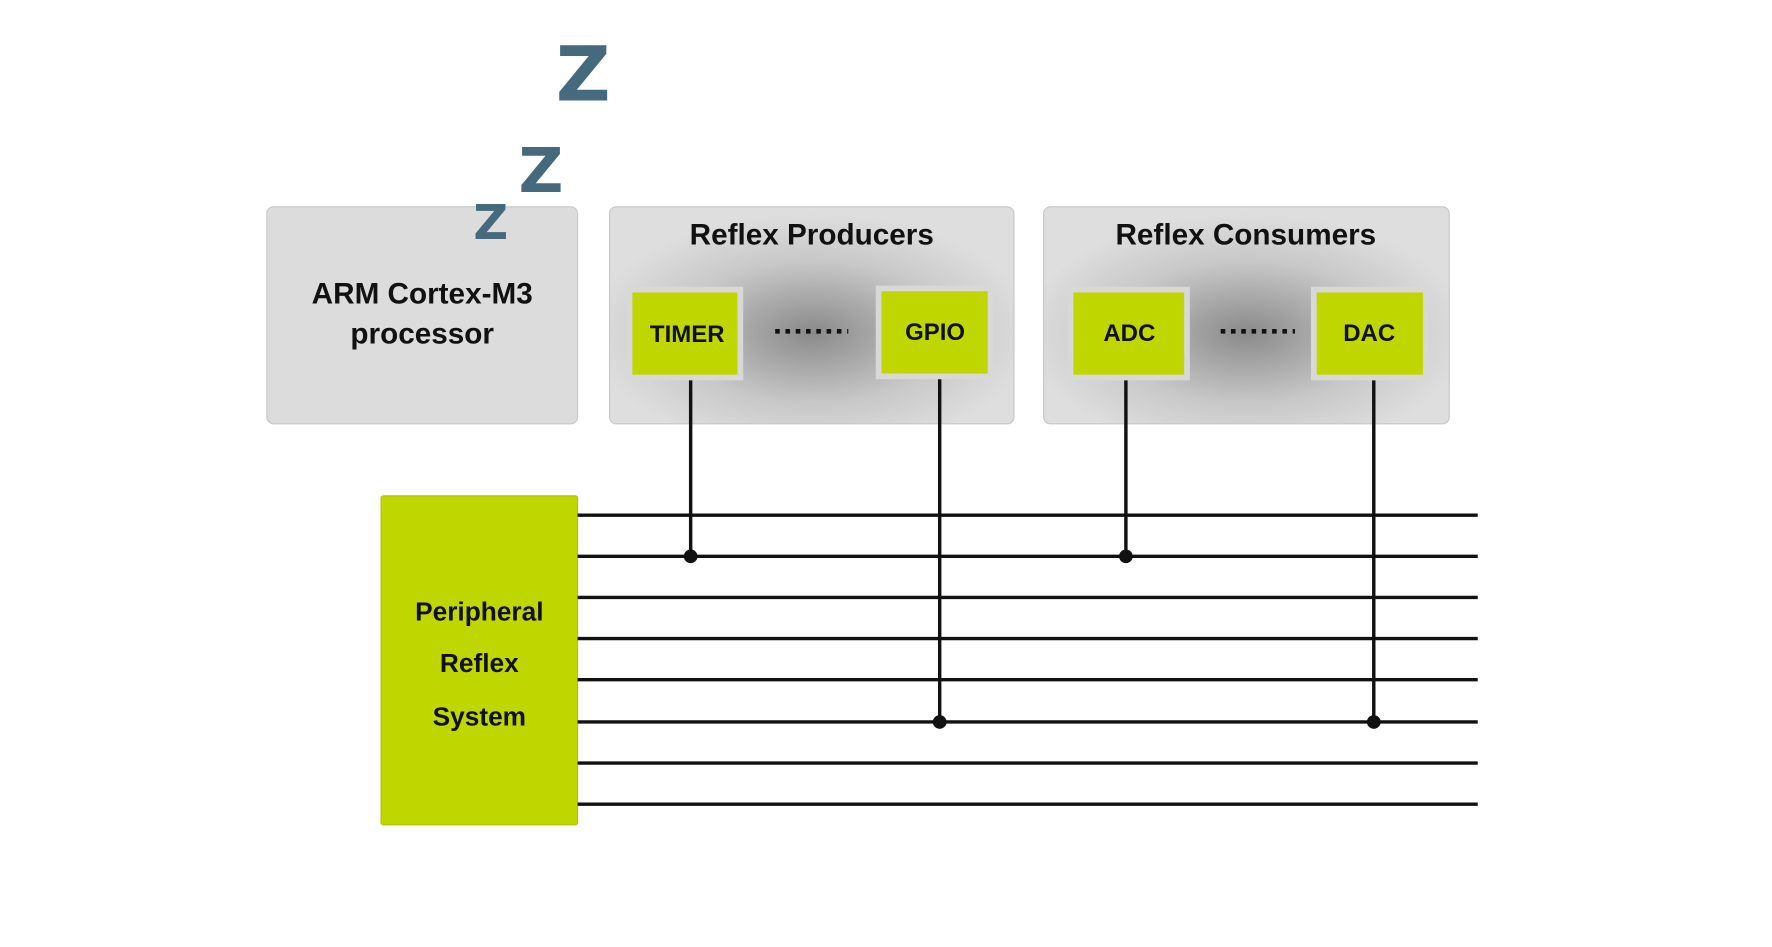 This screenshot has width=1772, height=947. What do you see at coordinates (1032, 639) in the screenshot?
I see `junctions` at bounding box center [1032, 639].